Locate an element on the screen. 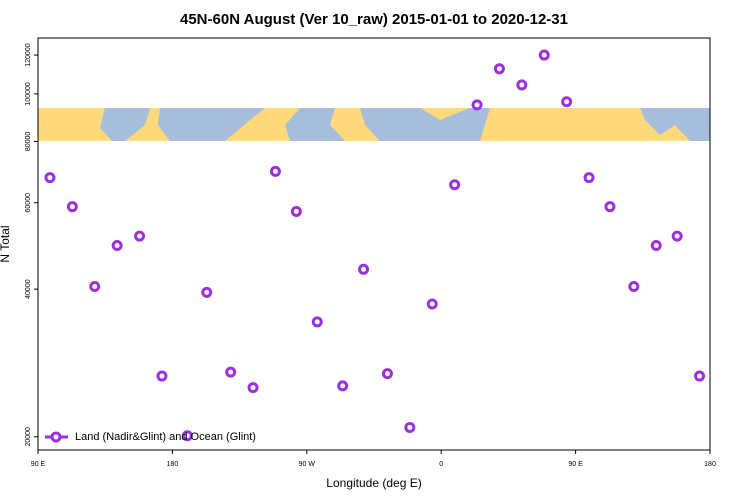 Image resolution: width=750 pixels, height=500 pixels. legend: Land (Nadir&Glint) and Ocean (Glint) is located at coordinates (150, 437).